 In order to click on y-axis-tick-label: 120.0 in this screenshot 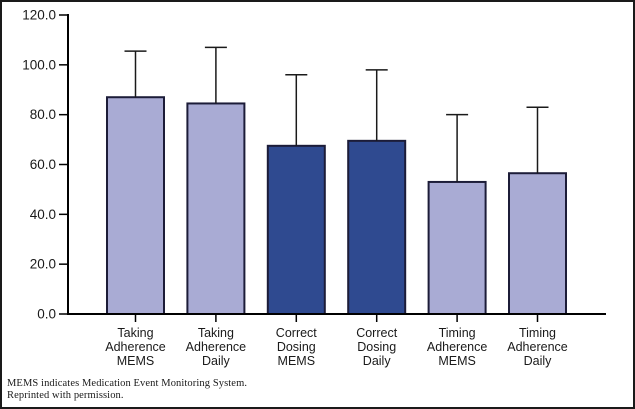, I will do `click(39, 15)`.